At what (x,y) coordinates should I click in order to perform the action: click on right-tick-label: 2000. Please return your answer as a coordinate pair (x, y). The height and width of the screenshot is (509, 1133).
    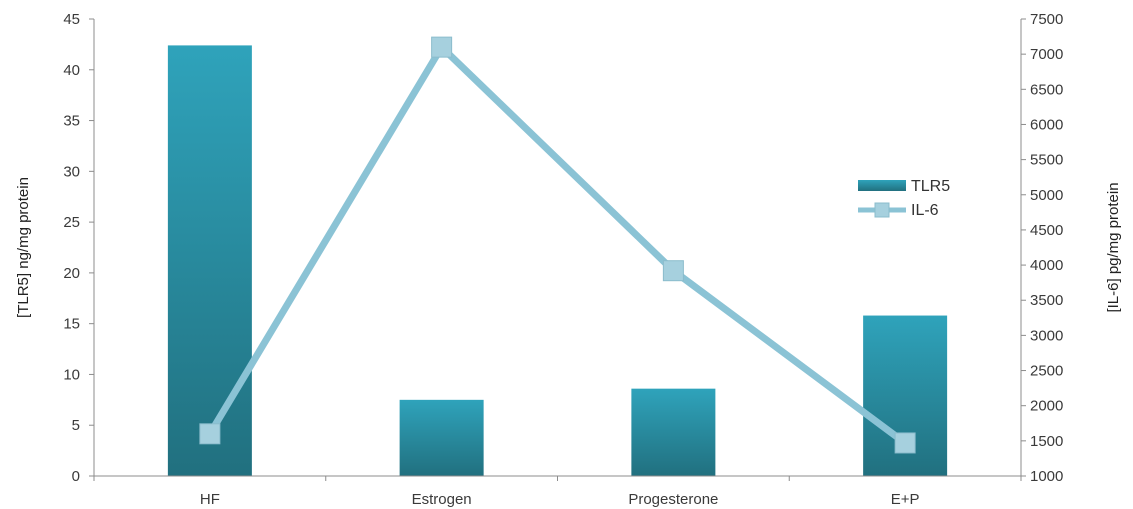
    Looking at the image, I should click on (1046, 406).